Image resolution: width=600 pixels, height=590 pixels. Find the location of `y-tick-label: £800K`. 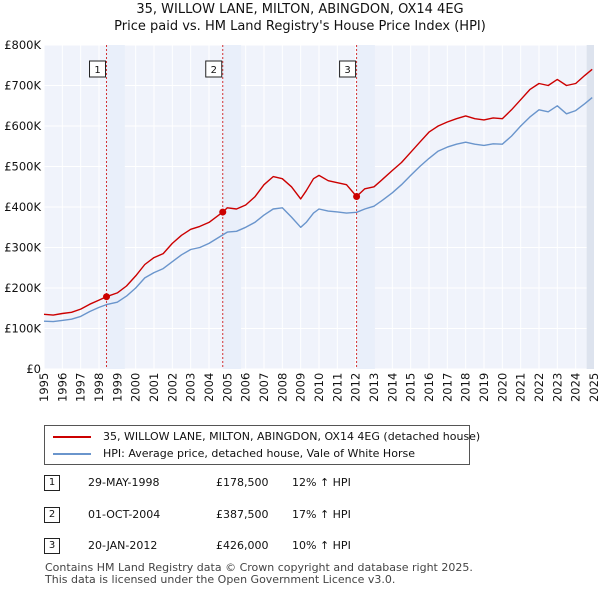

y-tick-label: £800K is located at coordinates (22, 45).